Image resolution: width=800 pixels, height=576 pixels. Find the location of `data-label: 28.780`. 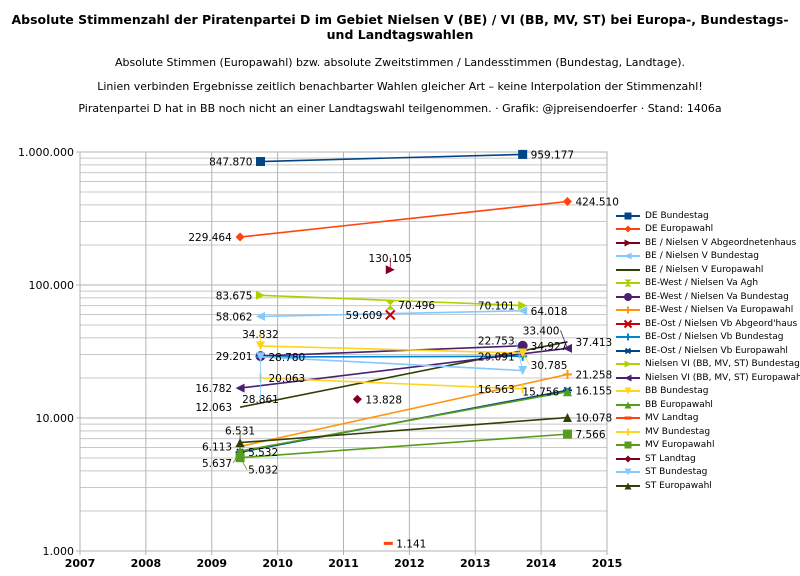

data-label: 28.780 is located at coordinates (286, 358).